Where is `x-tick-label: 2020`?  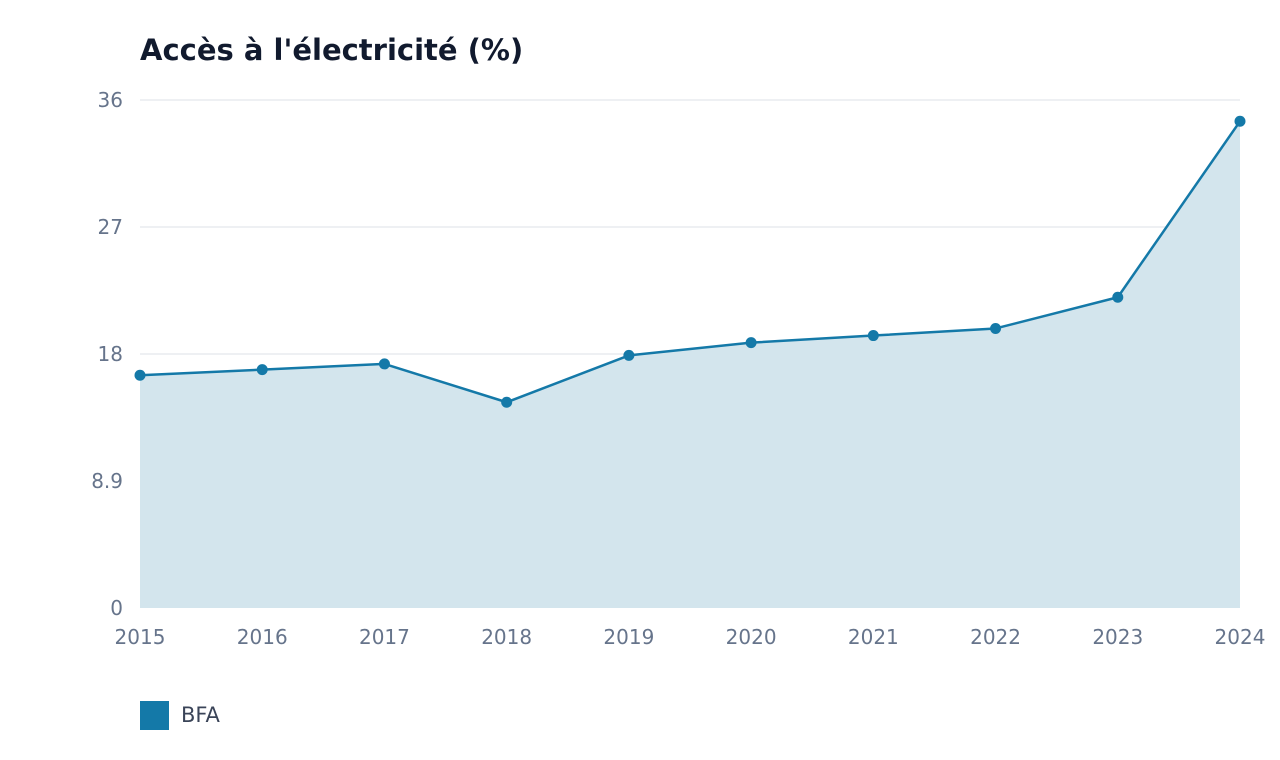 x-tick-label: 2020 is located at coordinates (751, 637).